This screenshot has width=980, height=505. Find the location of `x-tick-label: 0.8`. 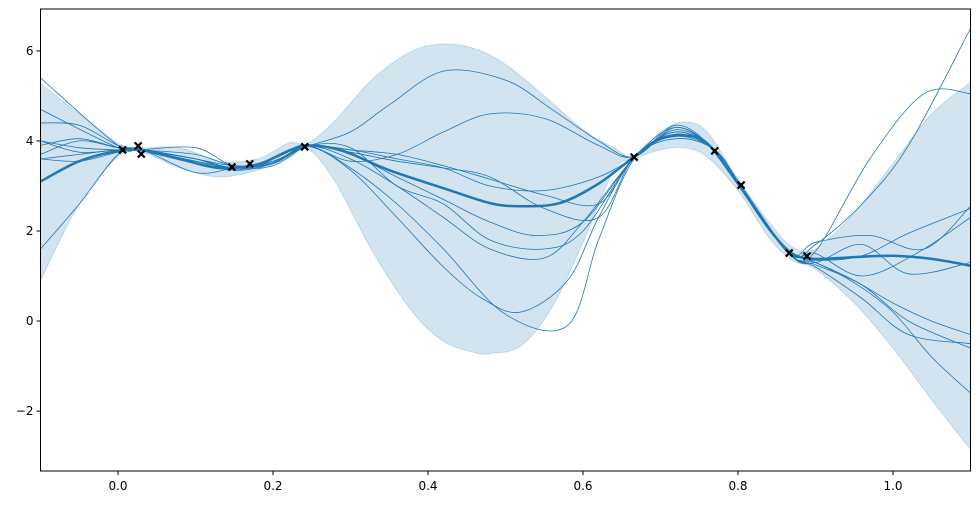

x-tick-label: 0.8 is located at coordinates (737, 486).